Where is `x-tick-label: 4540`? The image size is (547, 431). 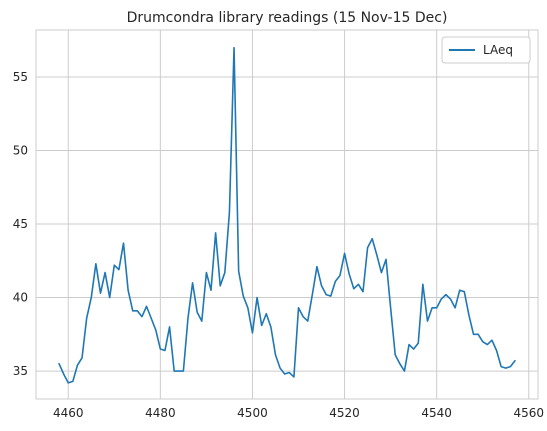 x-tick-label: 4540 is located at coordinates (436, 413).